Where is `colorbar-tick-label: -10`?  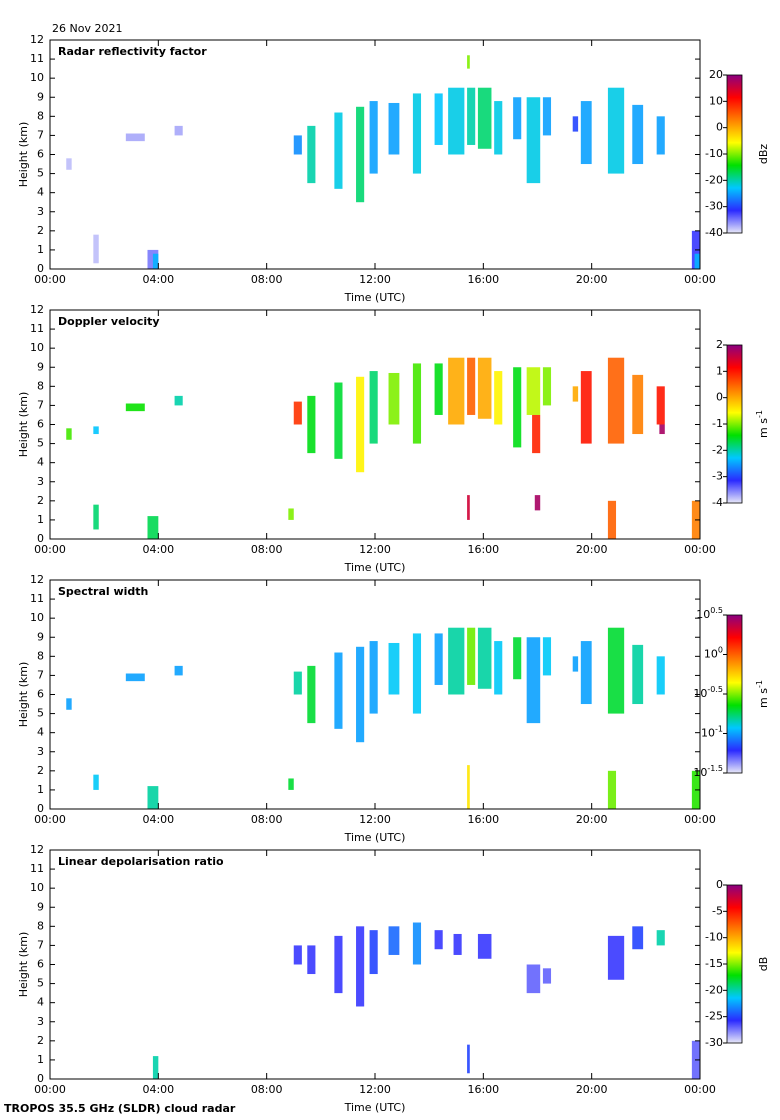
colorbar-tick-label: -10 is located at coordinates (714, 937).